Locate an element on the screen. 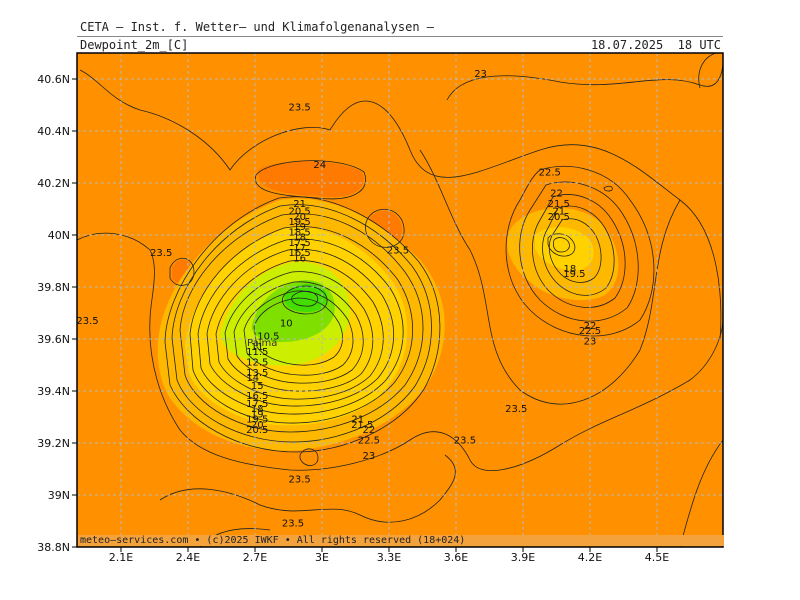 The height and width of the screenshot is (600, 800). contour-label: 15 is located at coordinates (257, 386).